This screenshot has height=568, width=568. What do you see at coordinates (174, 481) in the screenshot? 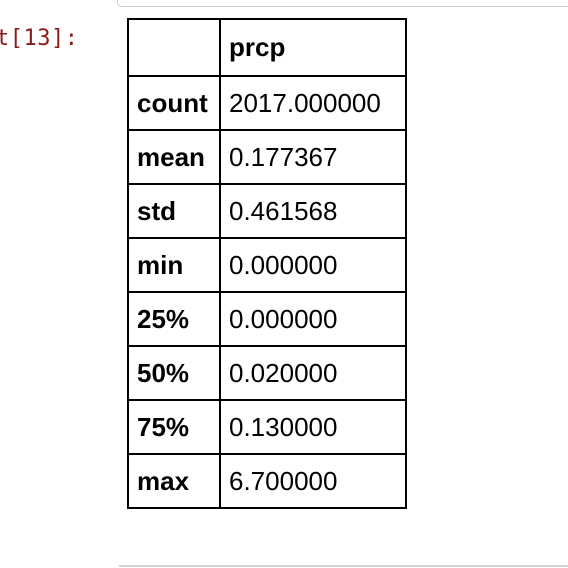
I see `row-label: max` at bounding box center [174, 481].